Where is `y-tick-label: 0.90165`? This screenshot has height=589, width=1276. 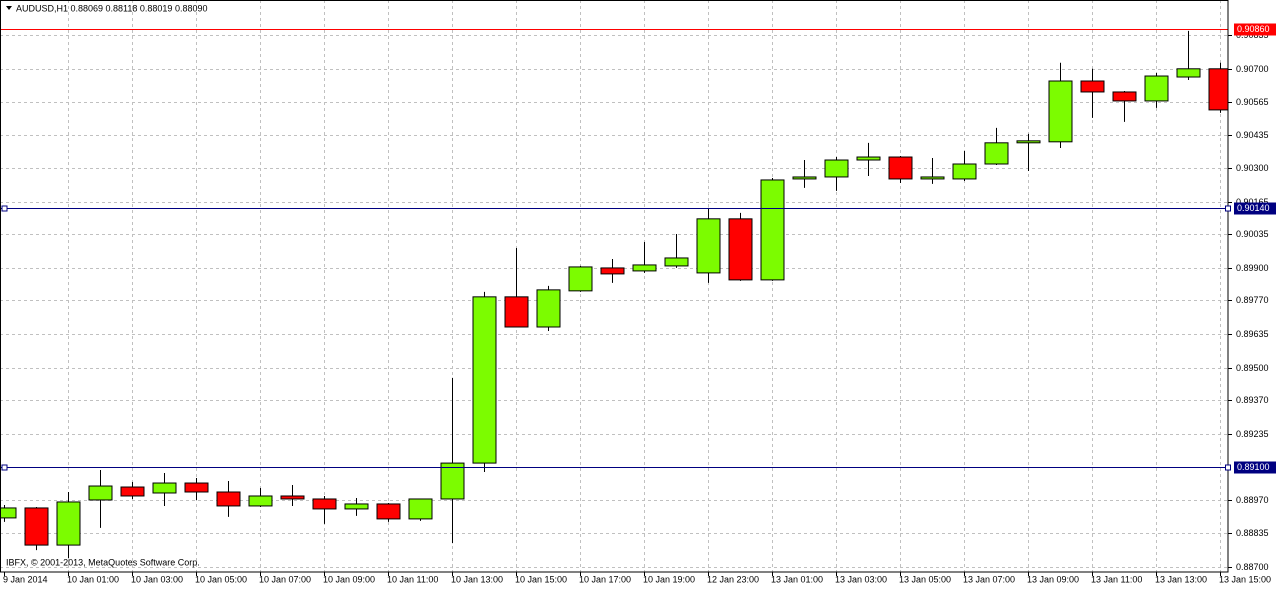 y-tick-label: 0.90165 is located at coordinates (1252, 202).